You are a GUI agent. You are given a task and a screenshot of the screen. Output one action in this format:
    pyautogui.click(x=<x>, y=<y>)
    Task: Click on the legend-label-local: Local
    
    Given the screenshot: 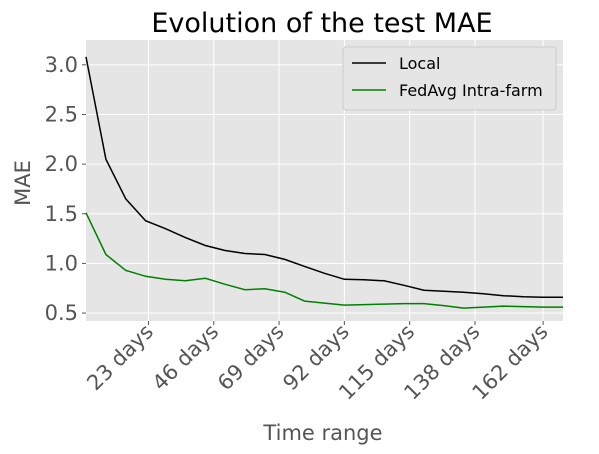 What is the action you would take?
    pyautogui.click(x=419, y=63)
    